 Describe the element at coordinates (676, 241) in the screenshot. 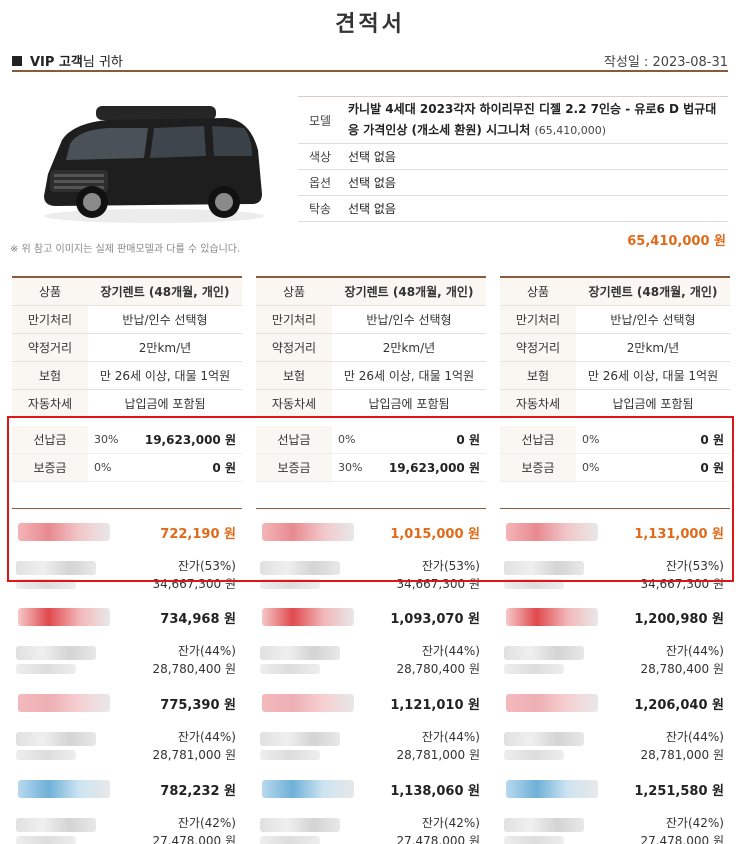

I see `vehicle-total-price: 65,410,000 원` at that location.